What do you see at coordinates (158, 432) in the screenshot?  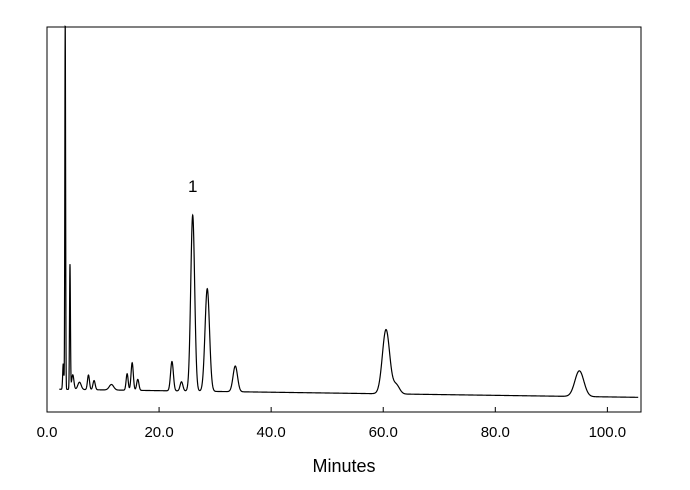 I see `x-tick-label: 20.0` at bounding box center [158, 432].